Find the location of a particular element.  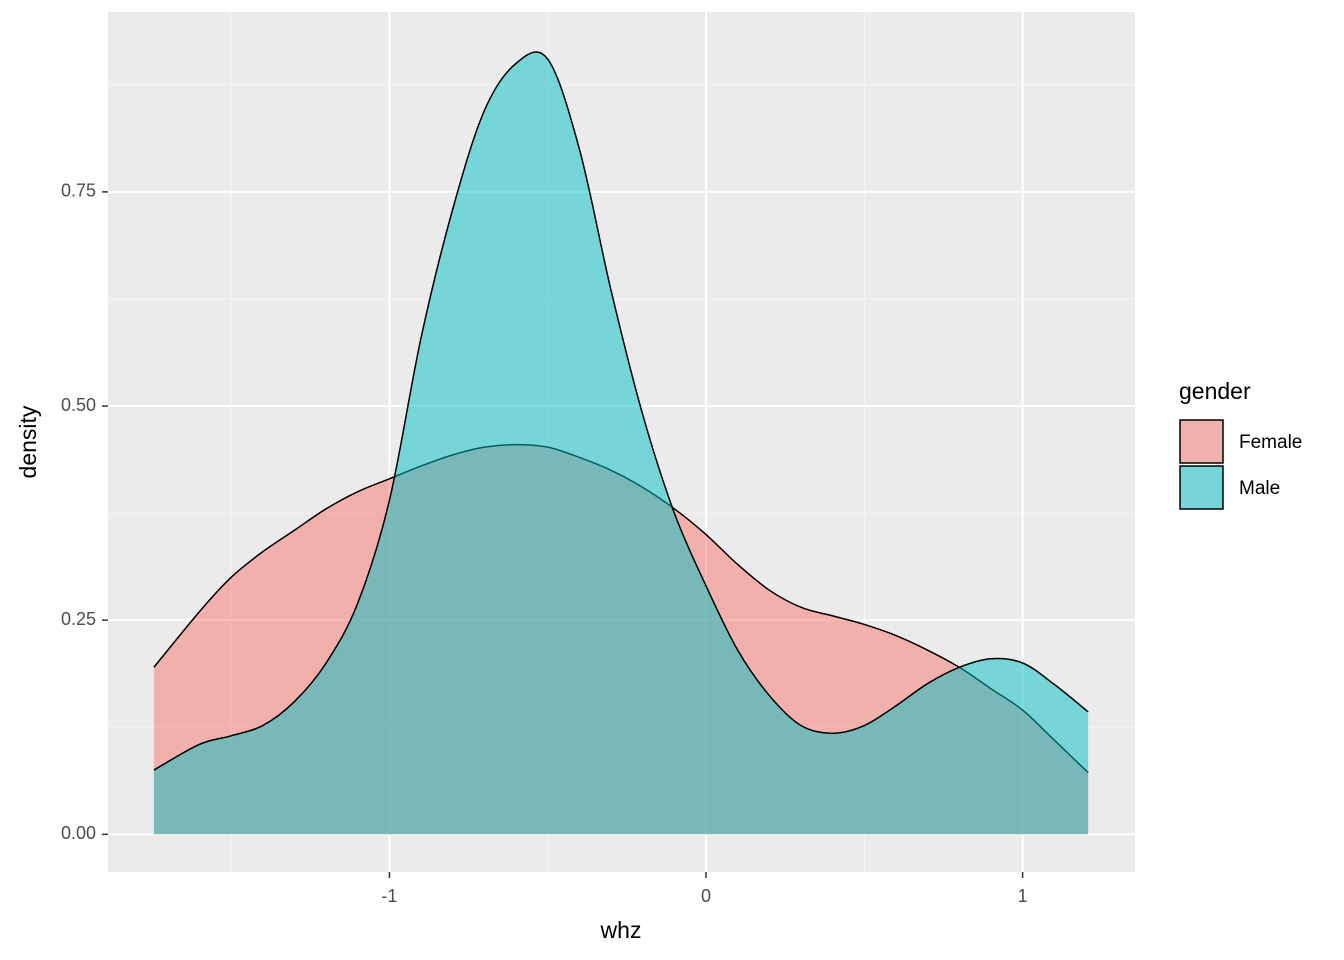

legend-title: gender is located at coordinates (1215, 391).